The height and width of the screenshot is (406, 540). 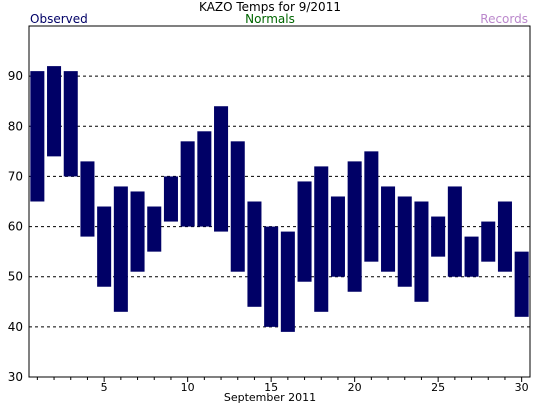 What do you see at coordinates (271, 387) in the screenshot?
I see `x-tick-label-15: 15` at bounding box center [271, 387].